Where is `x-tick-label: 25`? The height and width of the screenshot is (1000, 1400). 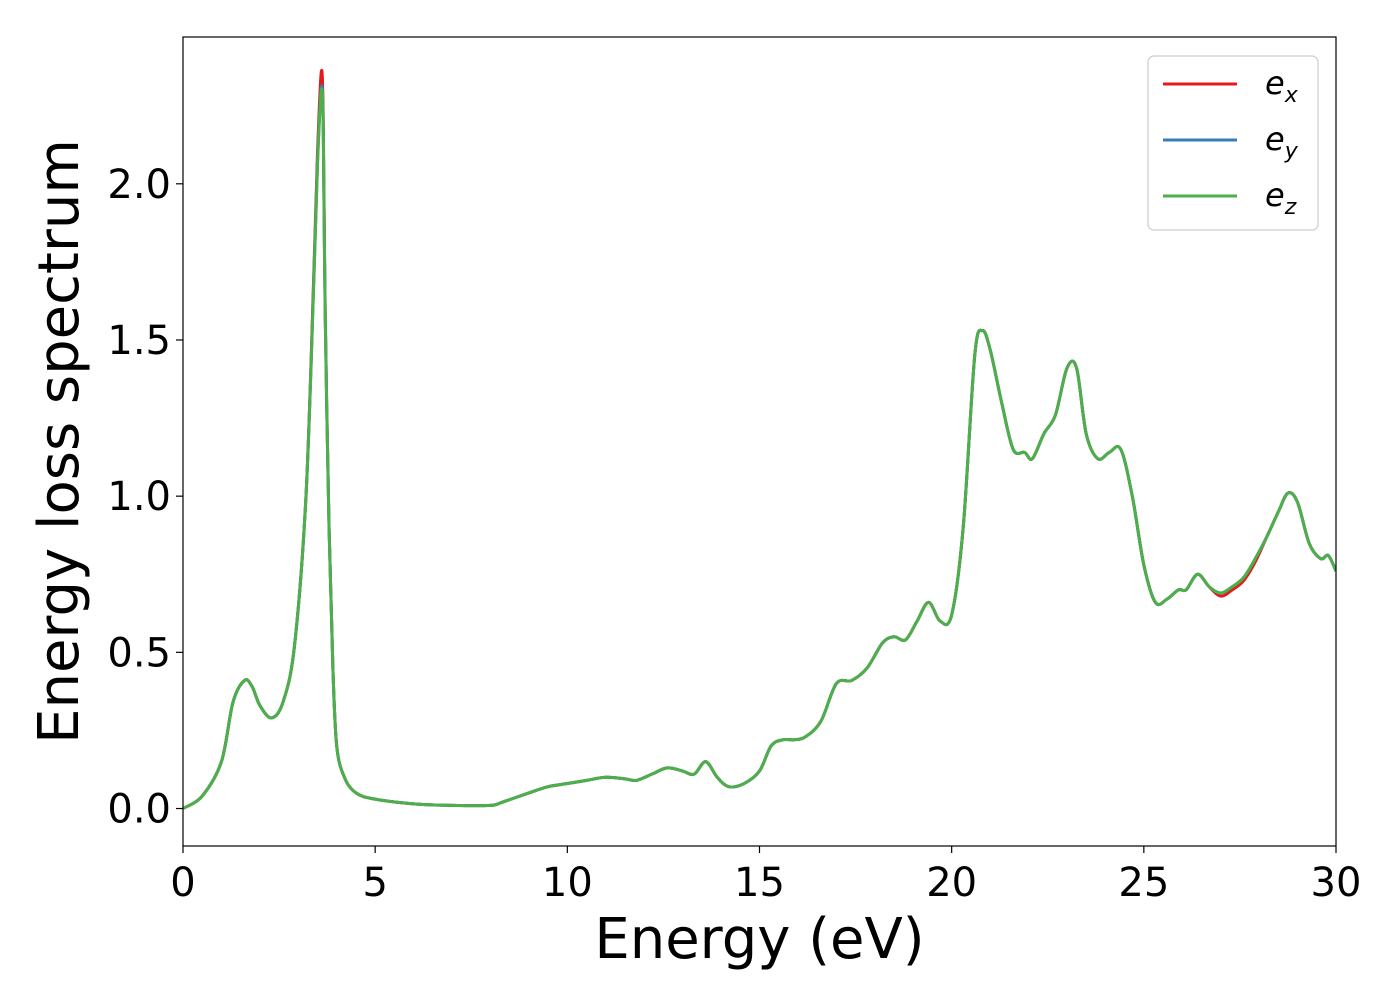
x-tick-label: 25 is located at coordinates (1143, 883).